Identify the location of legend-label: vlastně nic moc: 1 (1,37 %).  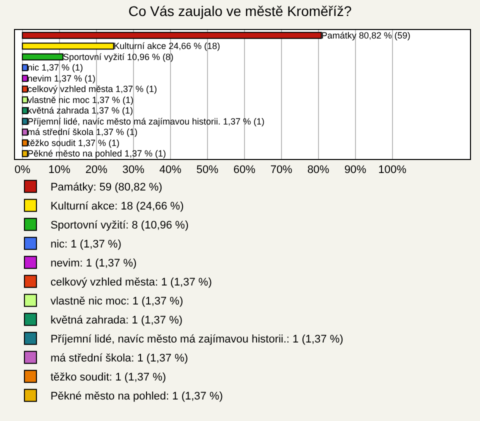
(117, 302).